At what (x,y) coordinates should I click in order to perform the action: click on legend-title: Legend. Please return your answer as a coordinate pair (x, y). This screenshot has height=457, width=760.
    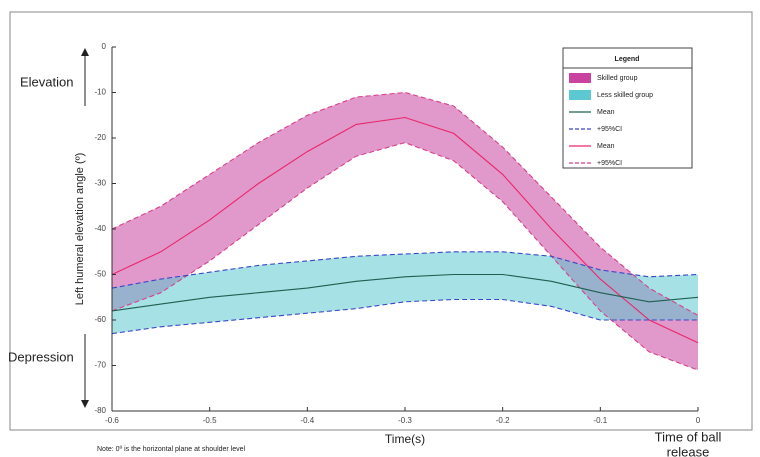
    Looking at the image, I should click on (627, 59).